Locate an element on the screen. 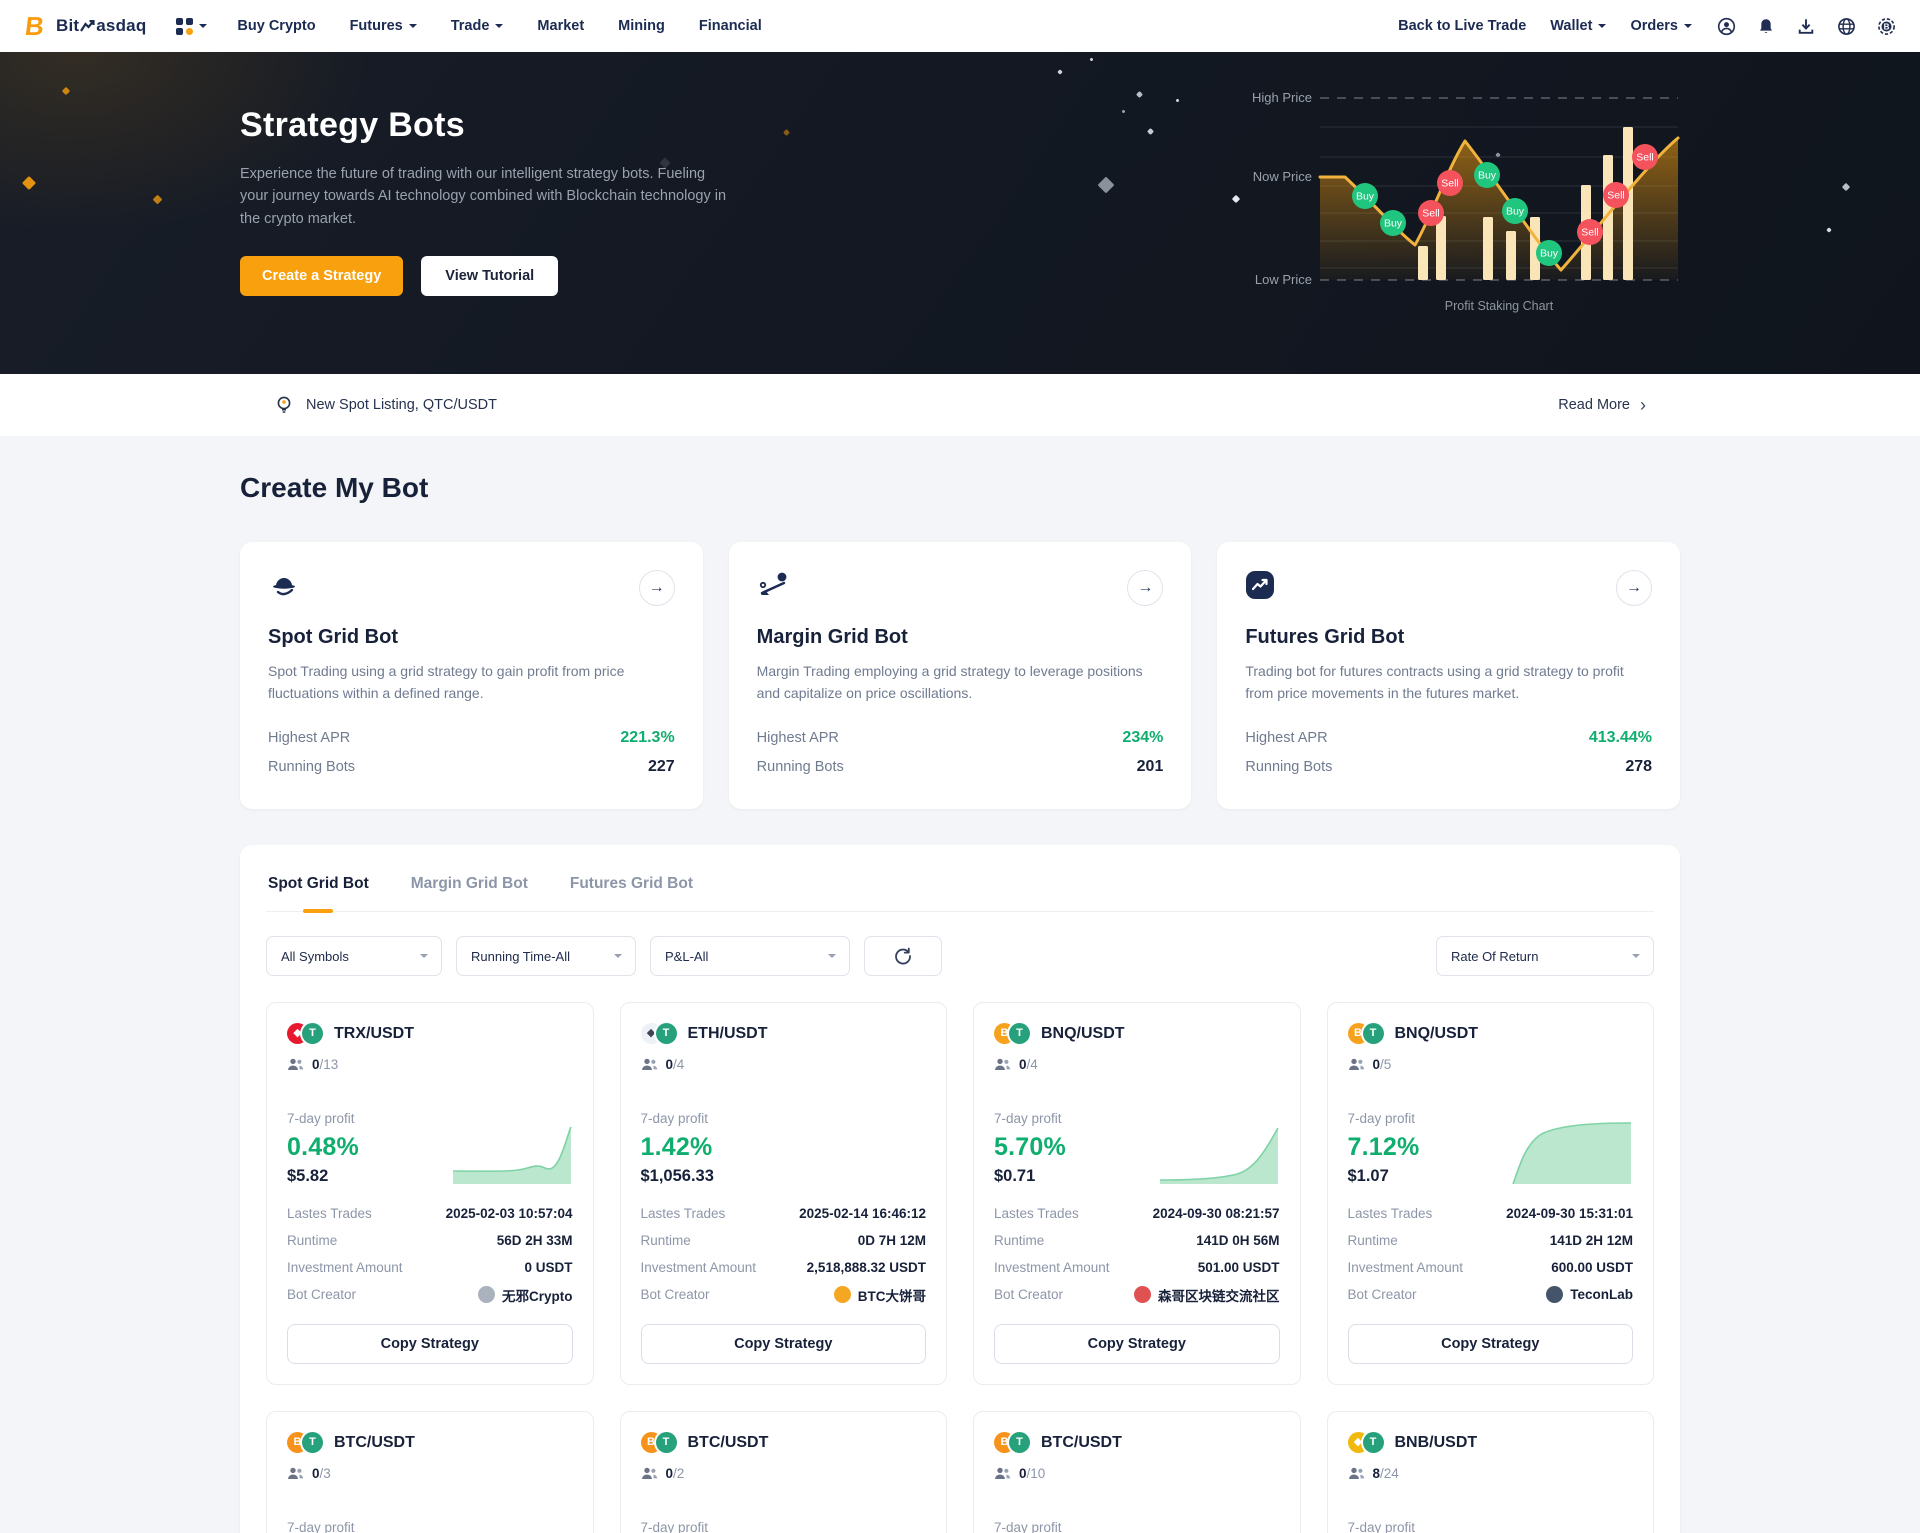 The image size is (1920, 1533). investment-value: 0 USDT is located at coordinates (548, 1267).